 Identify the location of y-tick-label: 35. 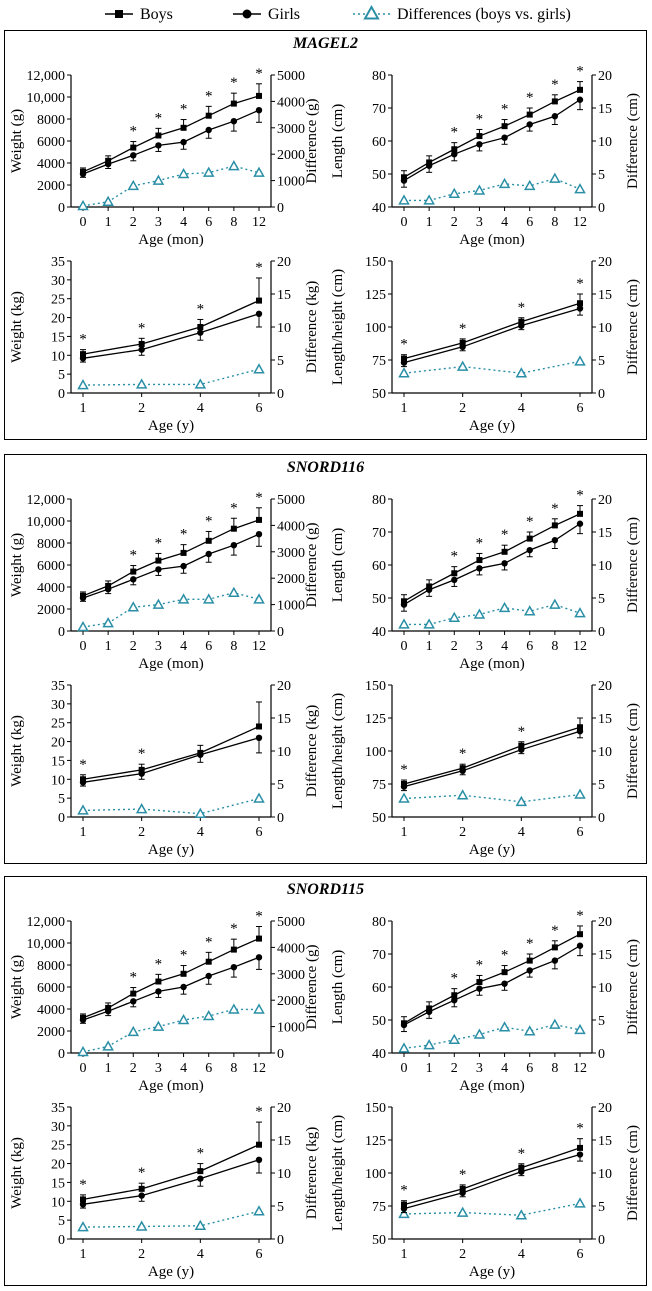
(58, 1108).